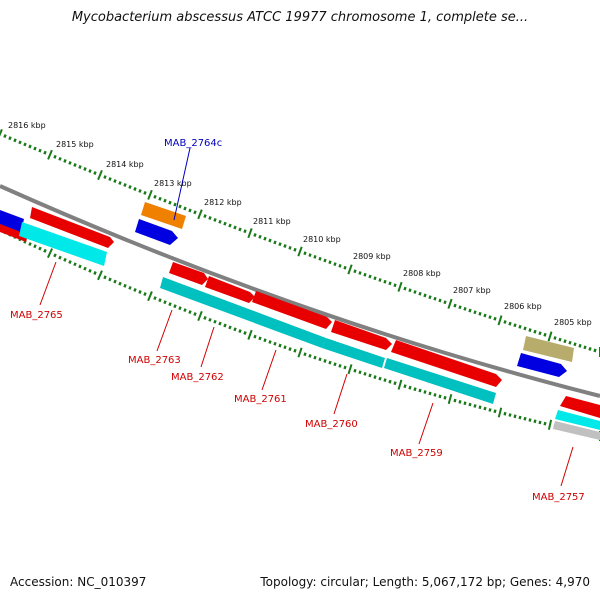 This screenshot has height=600, width=600. Describe the element at coordinates (331, 424) in the screenshot. I see `gene-label-2760: MAB_2760` at that location.